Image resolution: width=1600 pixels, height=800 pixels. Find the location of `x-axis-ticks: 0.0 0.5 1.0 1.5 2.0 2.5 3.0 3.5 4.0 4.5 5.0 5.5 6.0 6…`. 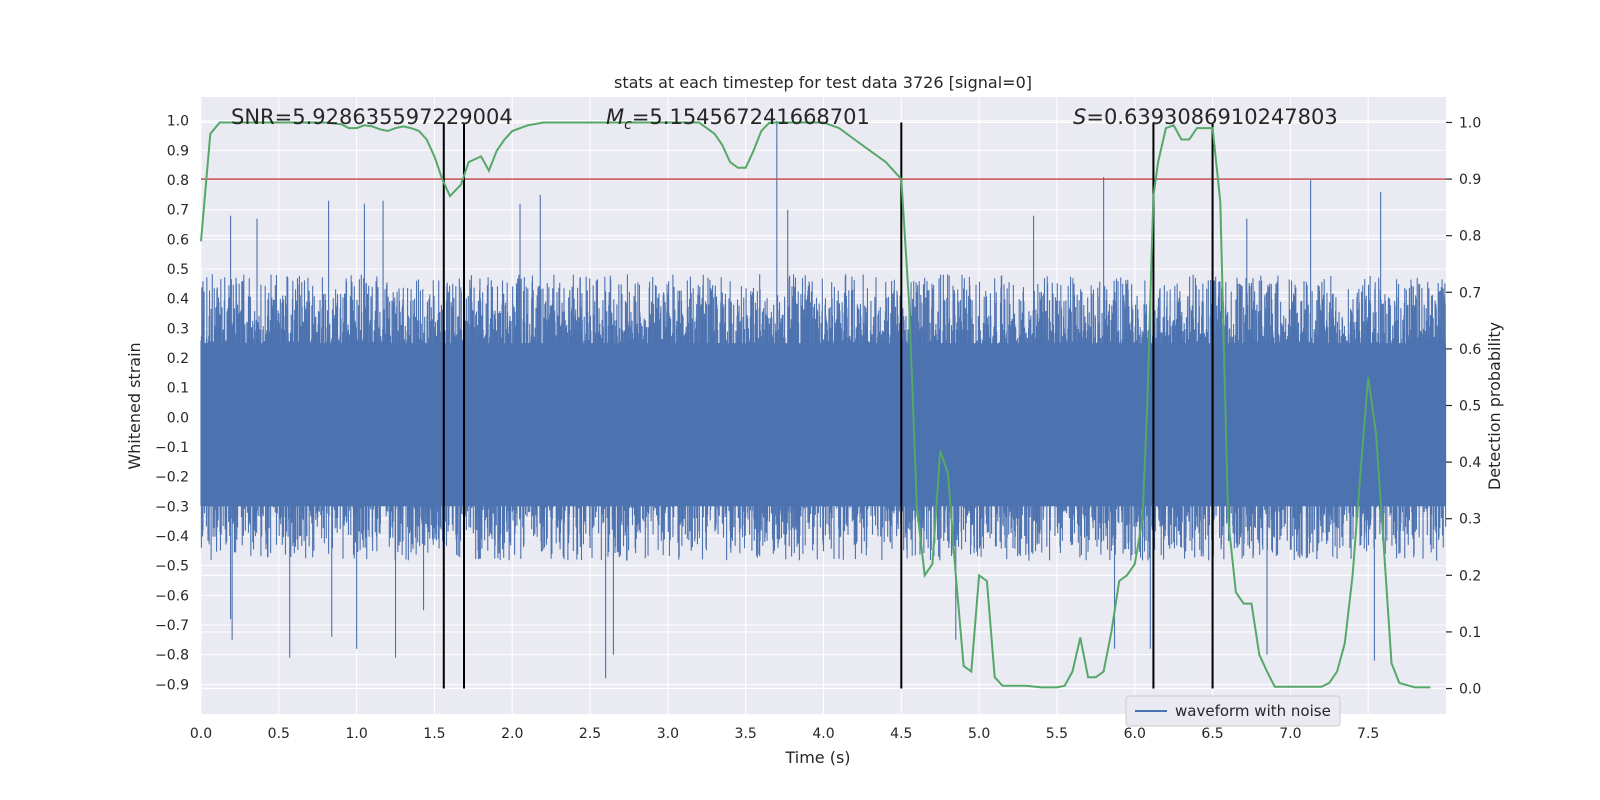

x-axis-ticks: 0.0 0.5 1.0 1.5 2.0 2.5 3.0 3.5 4.0 4.5 5.0 5.5 6.0 6… is located at coordinates (784, 734).